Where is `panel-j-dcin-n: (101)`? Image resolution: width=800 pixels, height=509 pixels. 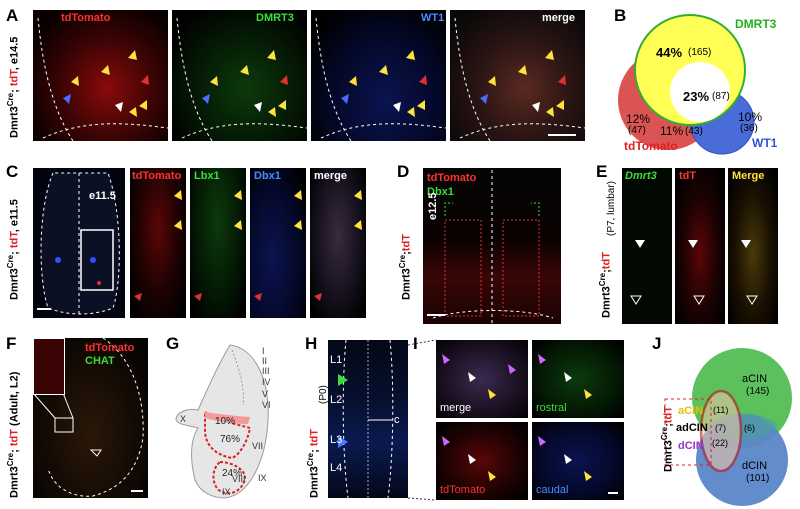 panel-j-dcin-n: (101) is located at coordinates (758, 478).